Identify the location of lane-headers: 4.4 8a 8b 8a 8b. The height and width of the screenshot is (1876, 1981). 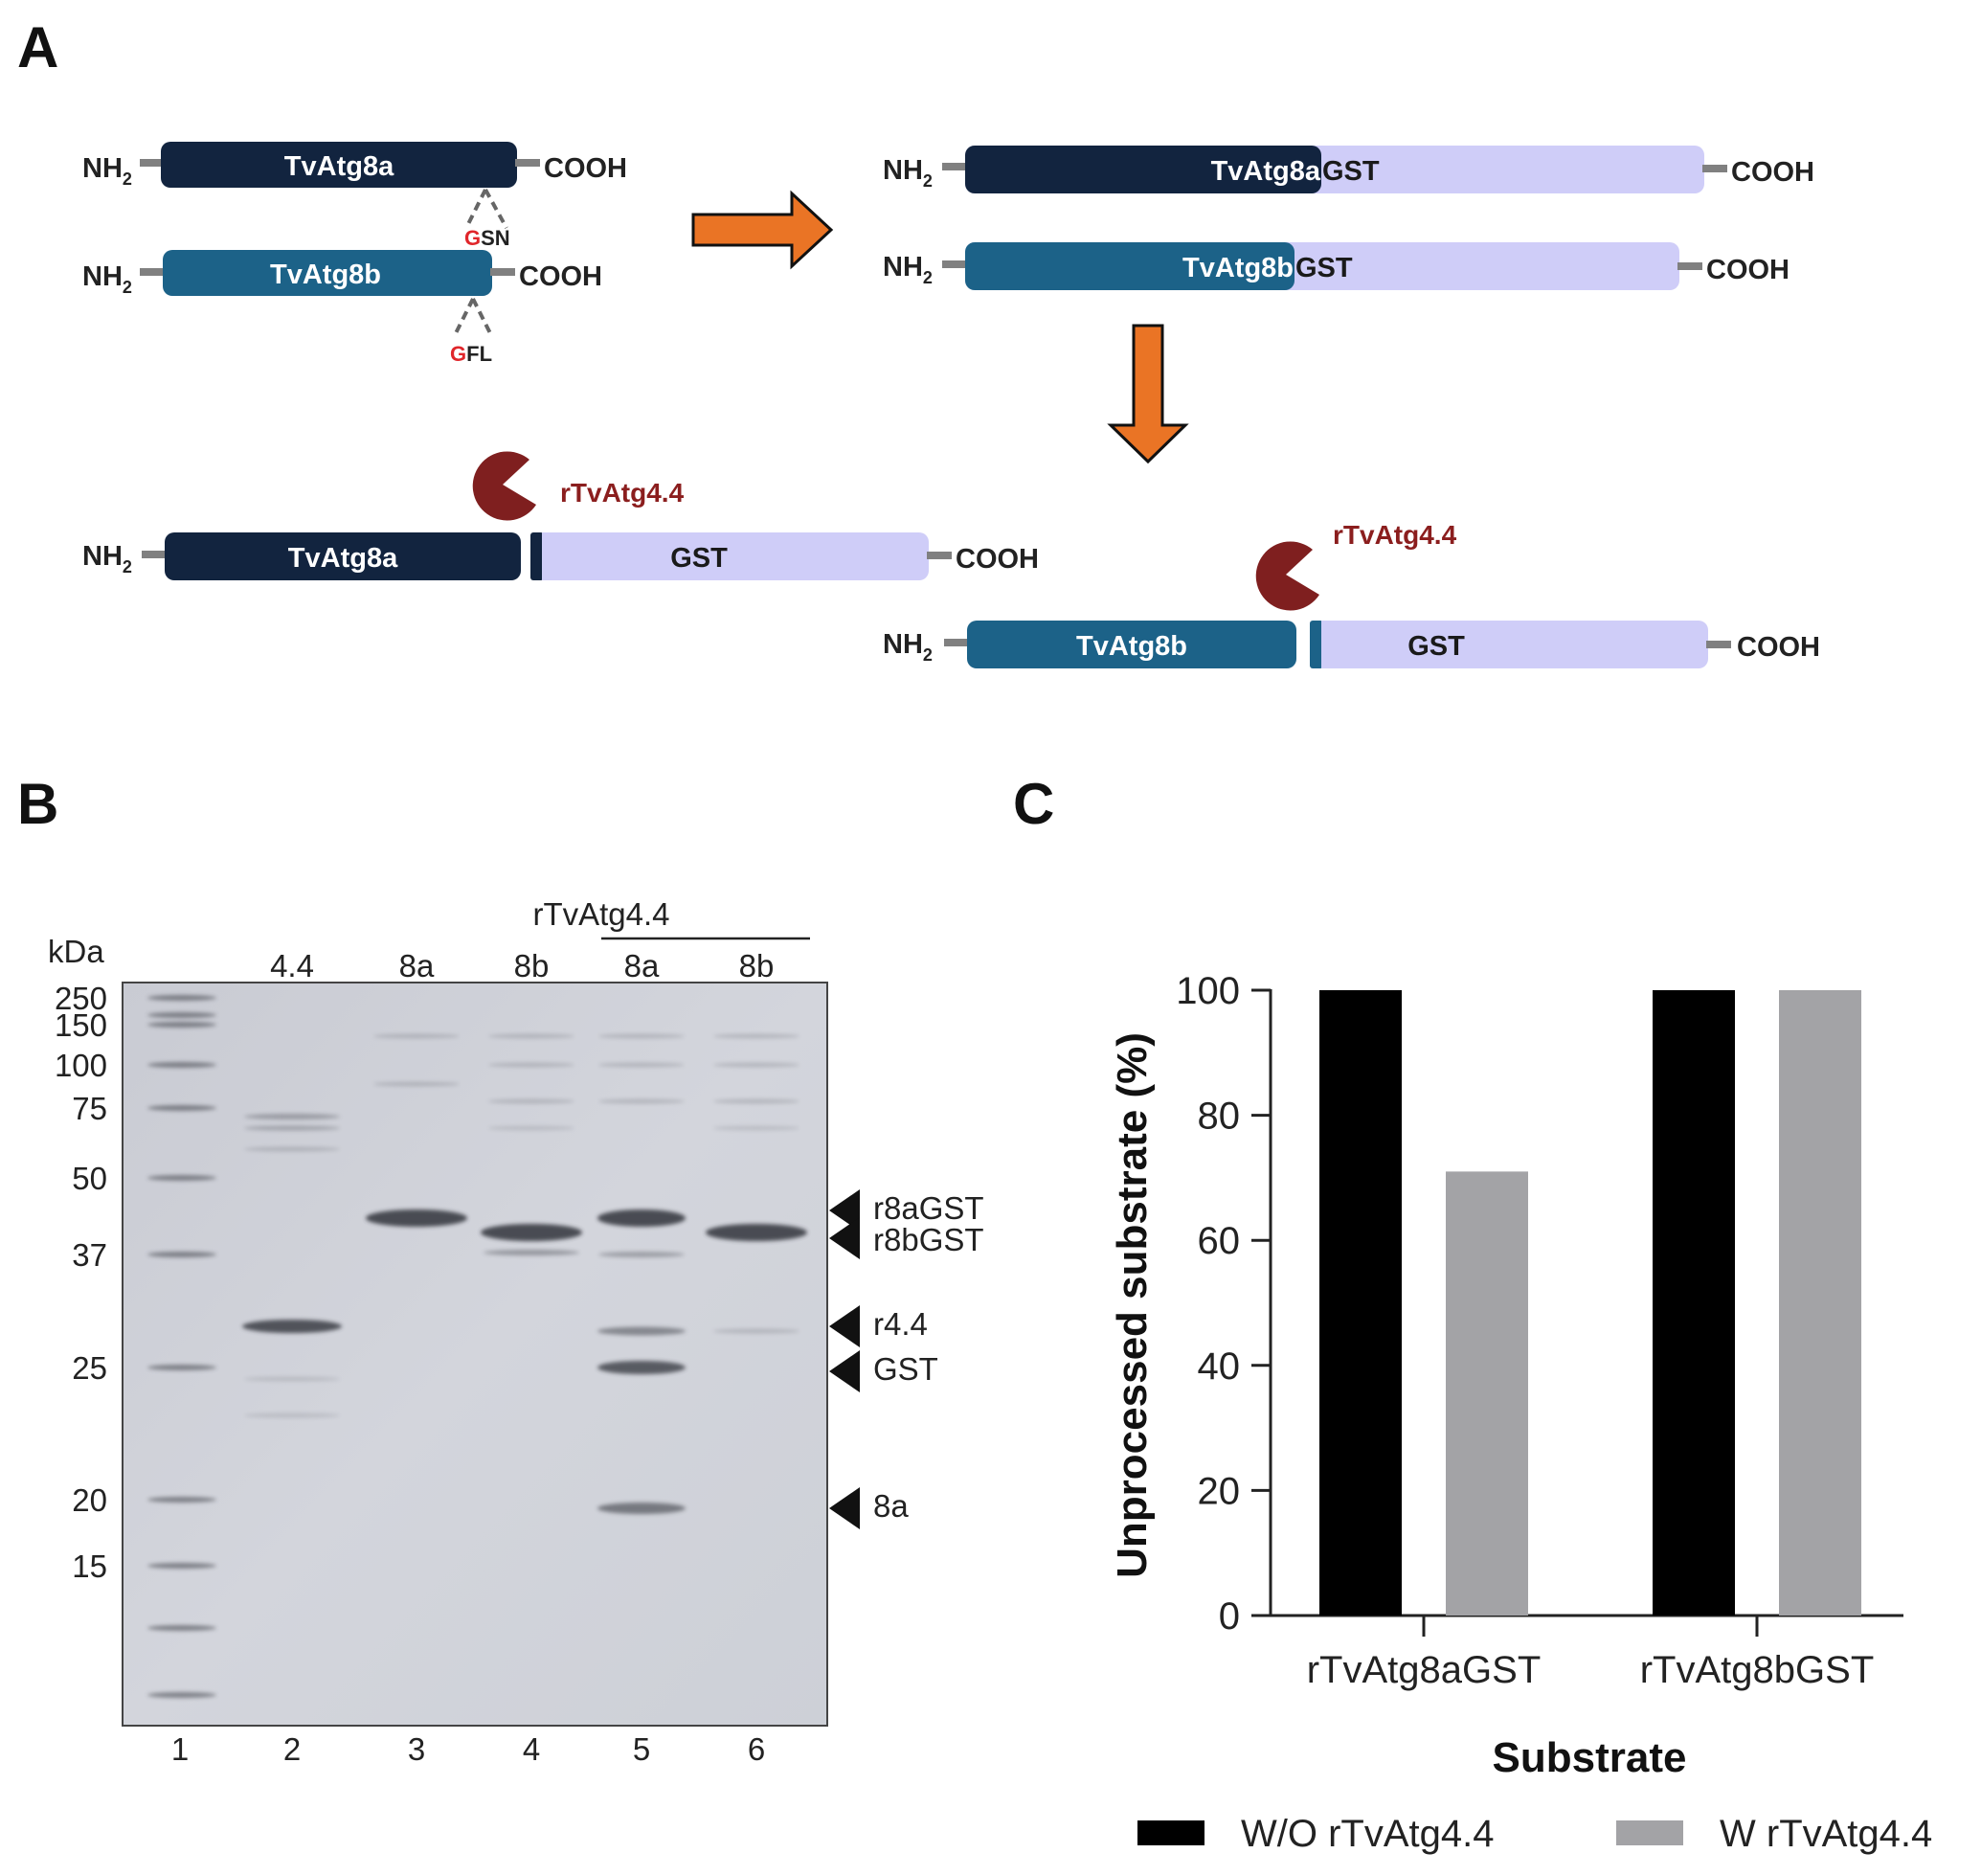
(522, 965).